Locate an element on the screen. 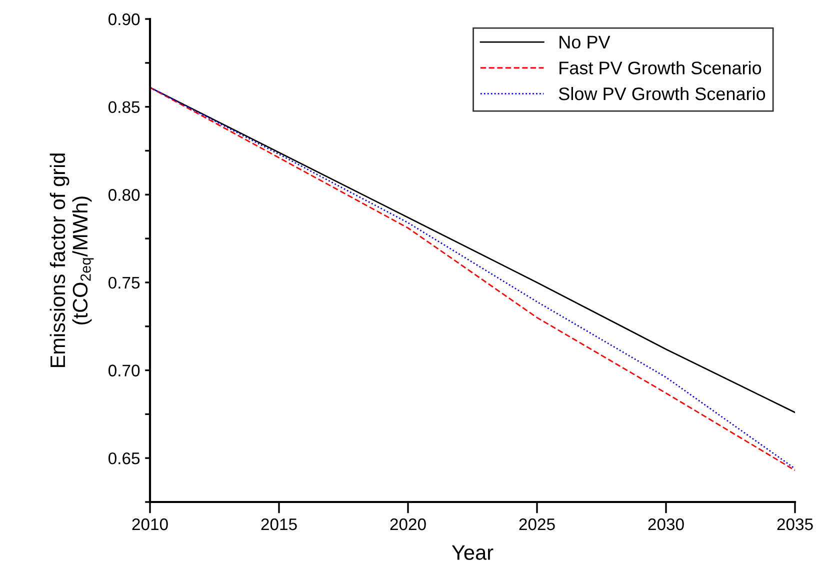 This screenshot has height=586, width=819. x-tick-label: 2010 is located at coordinates (150, 524).